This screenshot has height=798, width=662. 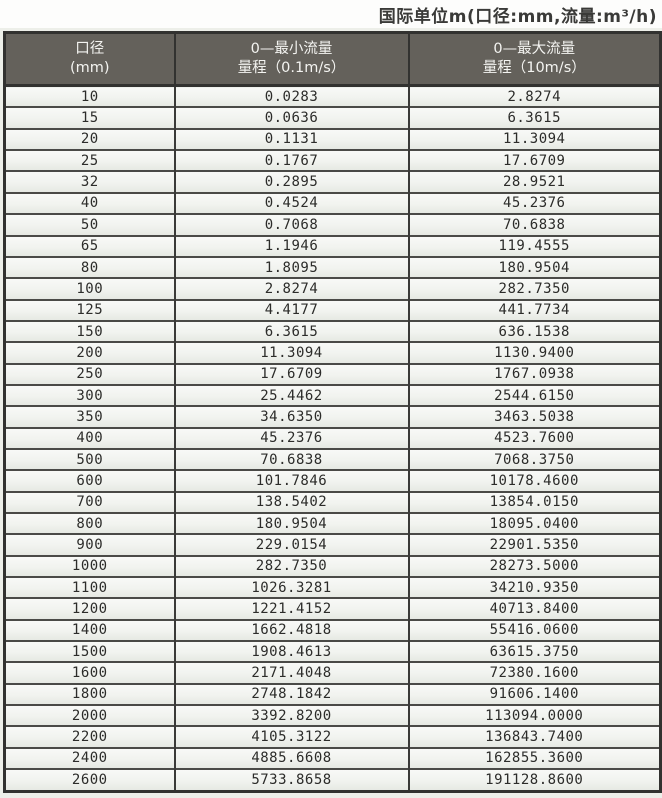 I want to click on cell-diameter: 40, so click(x=89, y=203).